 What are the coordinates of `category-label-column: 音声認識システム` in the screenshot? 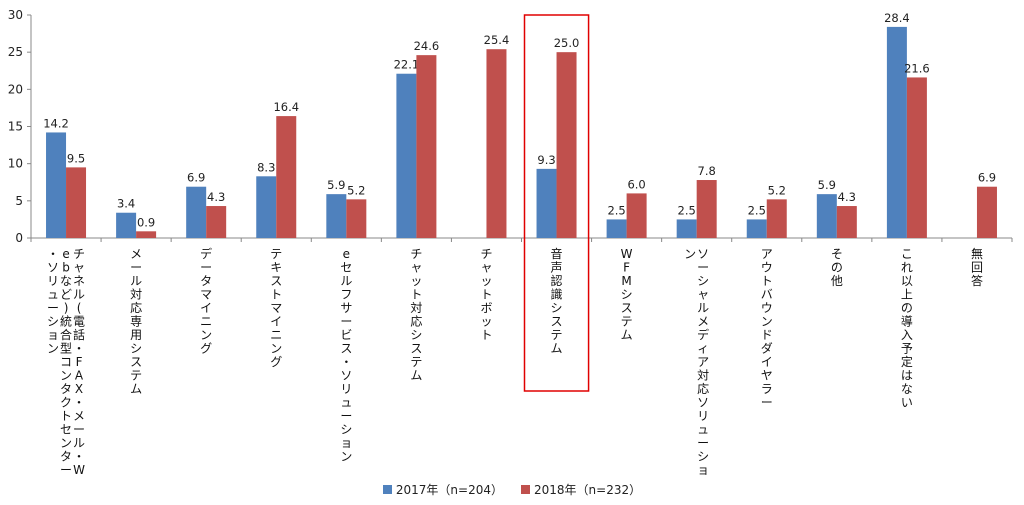 It's located at (557, 301).